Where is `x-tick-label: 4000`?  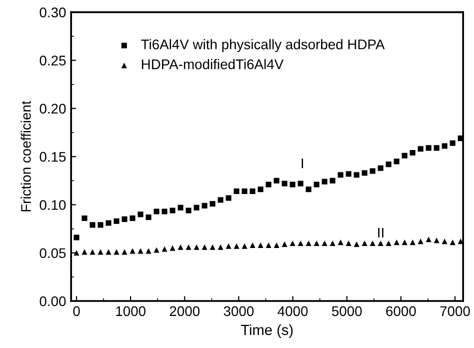
x-tick-label: 4000 is located at coordinates (293, 311).